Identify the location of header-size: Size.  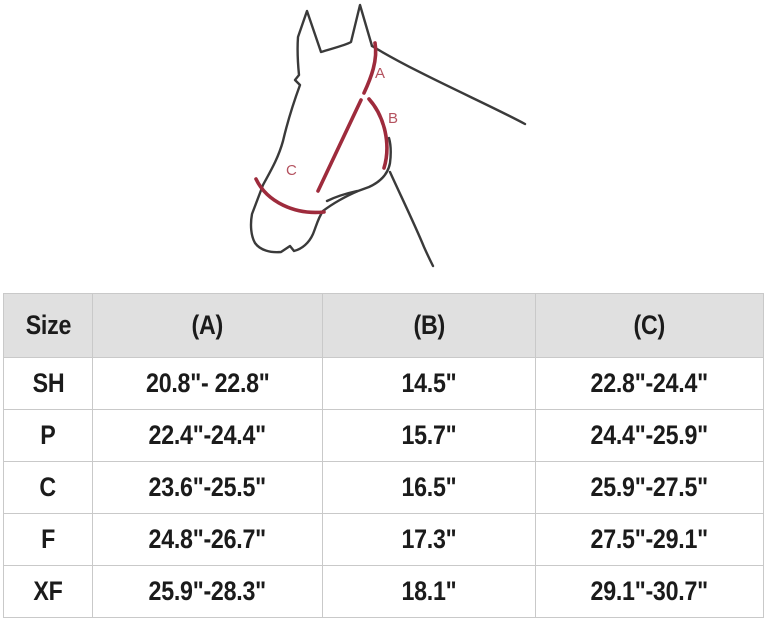
(48, 325).